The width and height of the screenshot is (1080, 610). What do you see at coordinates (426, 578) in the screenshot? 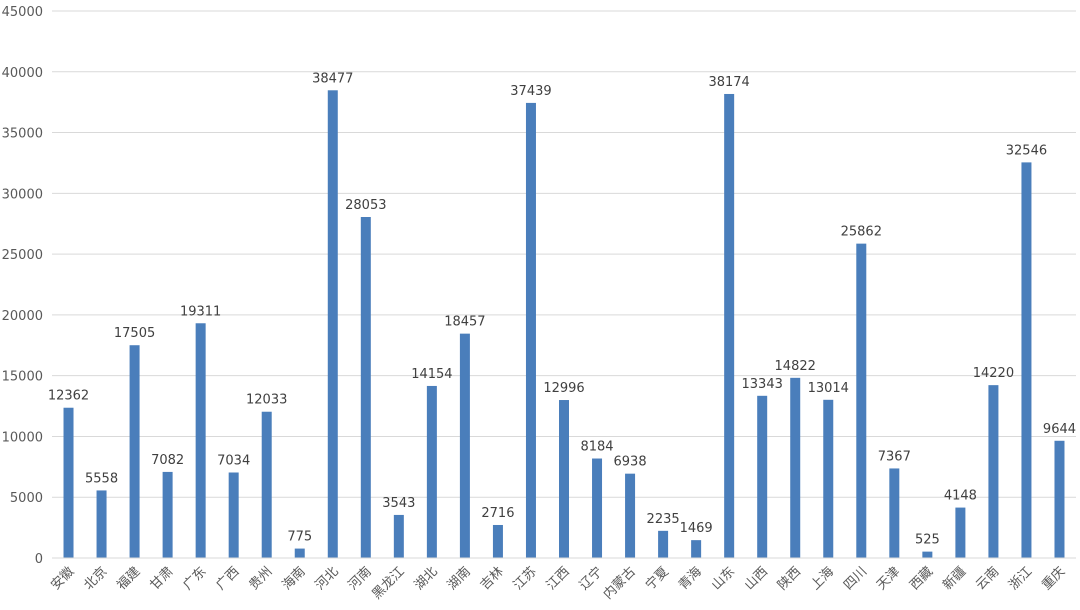
I see `x-tick-label: 湖北` at bounding box center [426, 578].